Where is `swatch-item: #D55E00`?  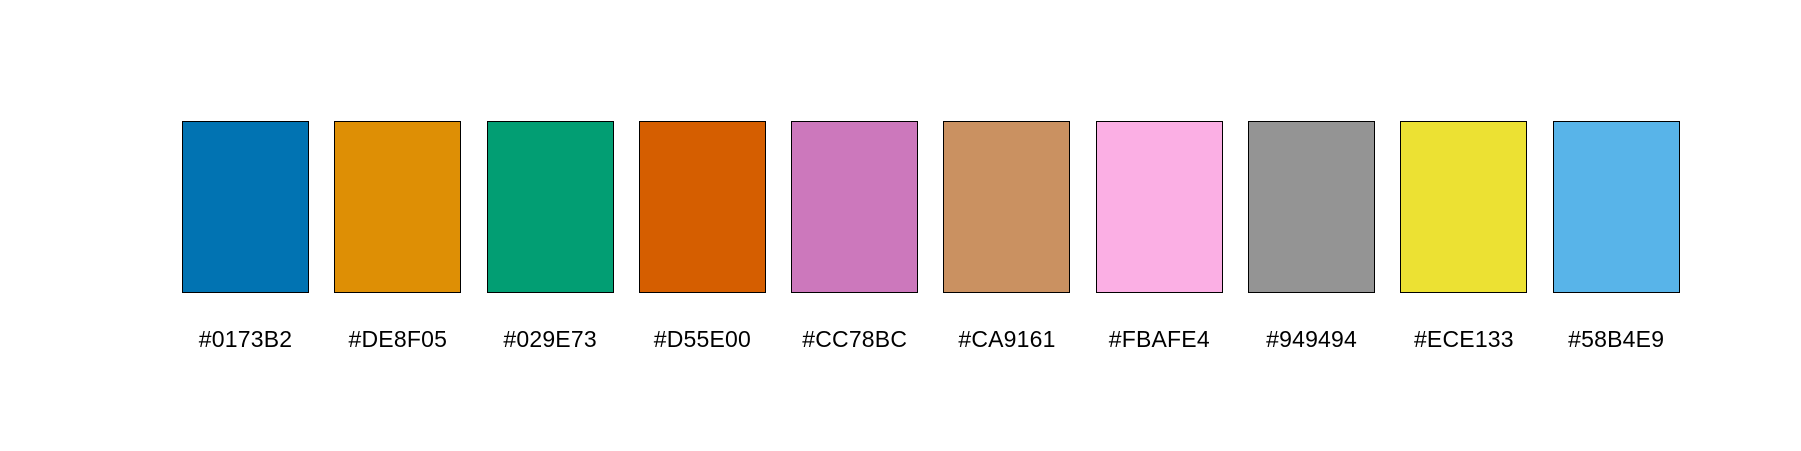 swatch-item: #D55E00 is located at coordinates (702, 237).